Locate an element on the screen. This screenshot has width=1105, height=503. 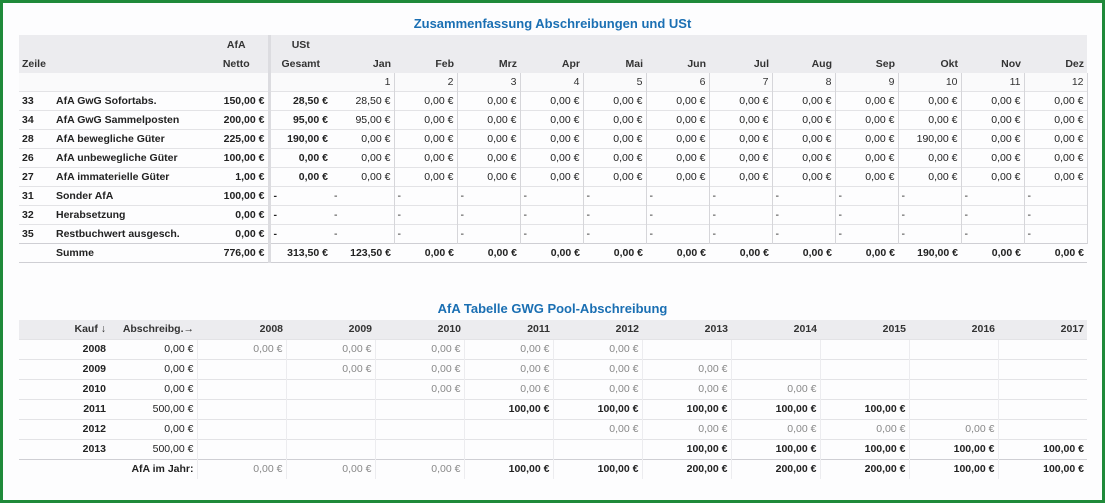
header-month: Mrz is located at coordinates (488, 63).